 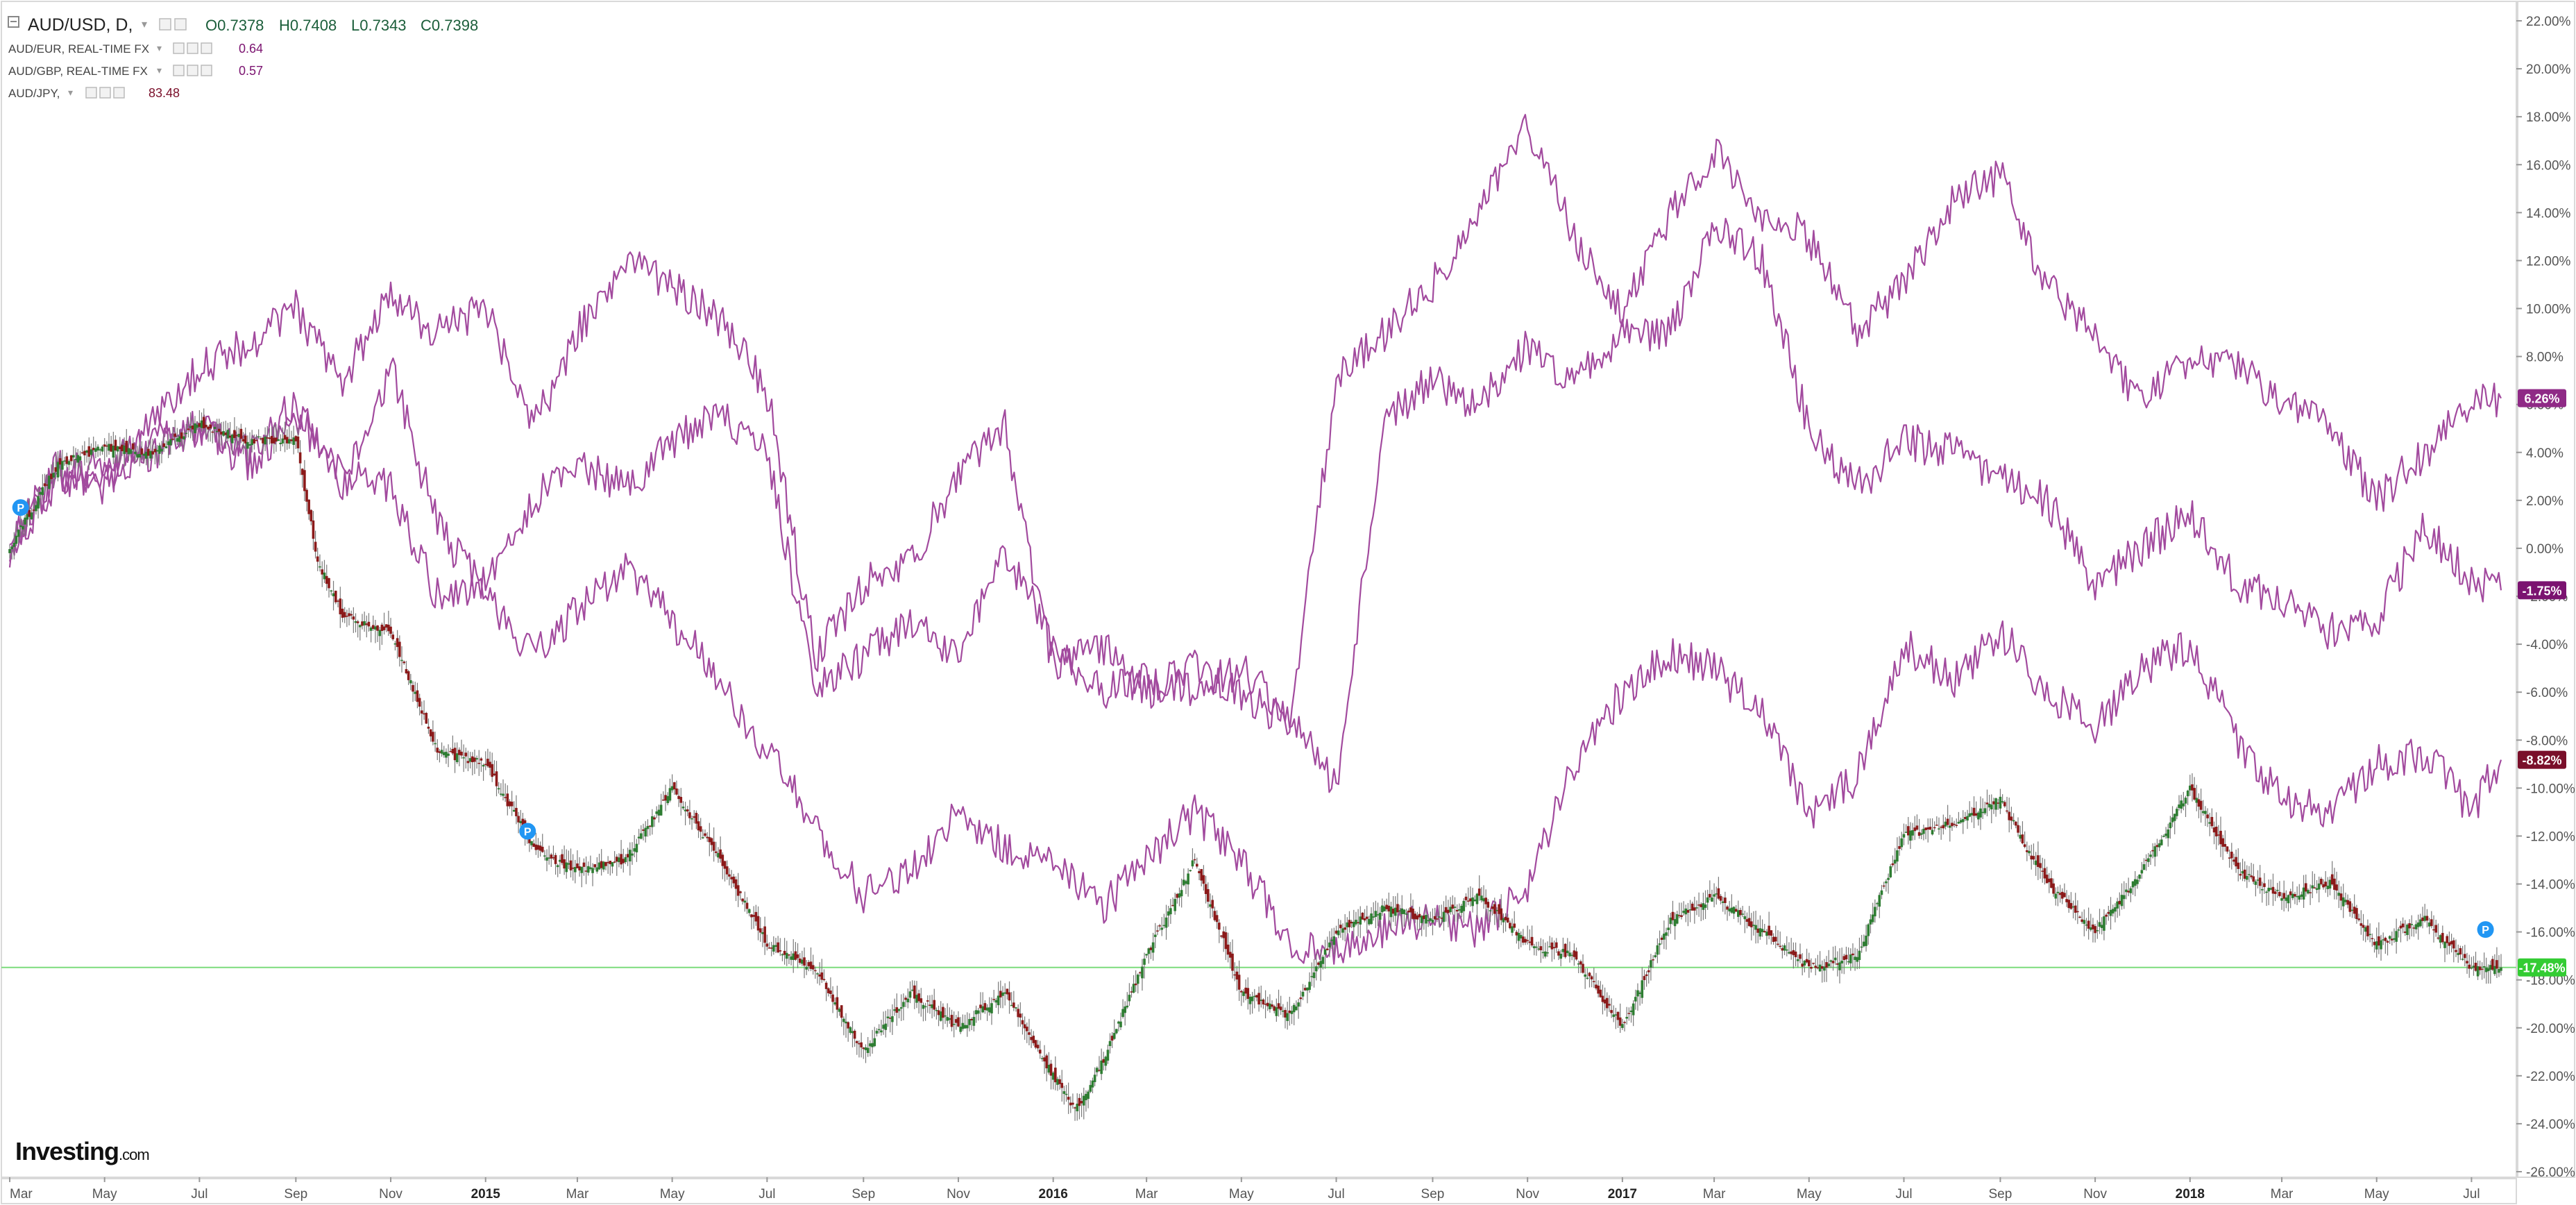 I want to click on ohlc-high-value: 0.7408, so click(x=313, y=25).